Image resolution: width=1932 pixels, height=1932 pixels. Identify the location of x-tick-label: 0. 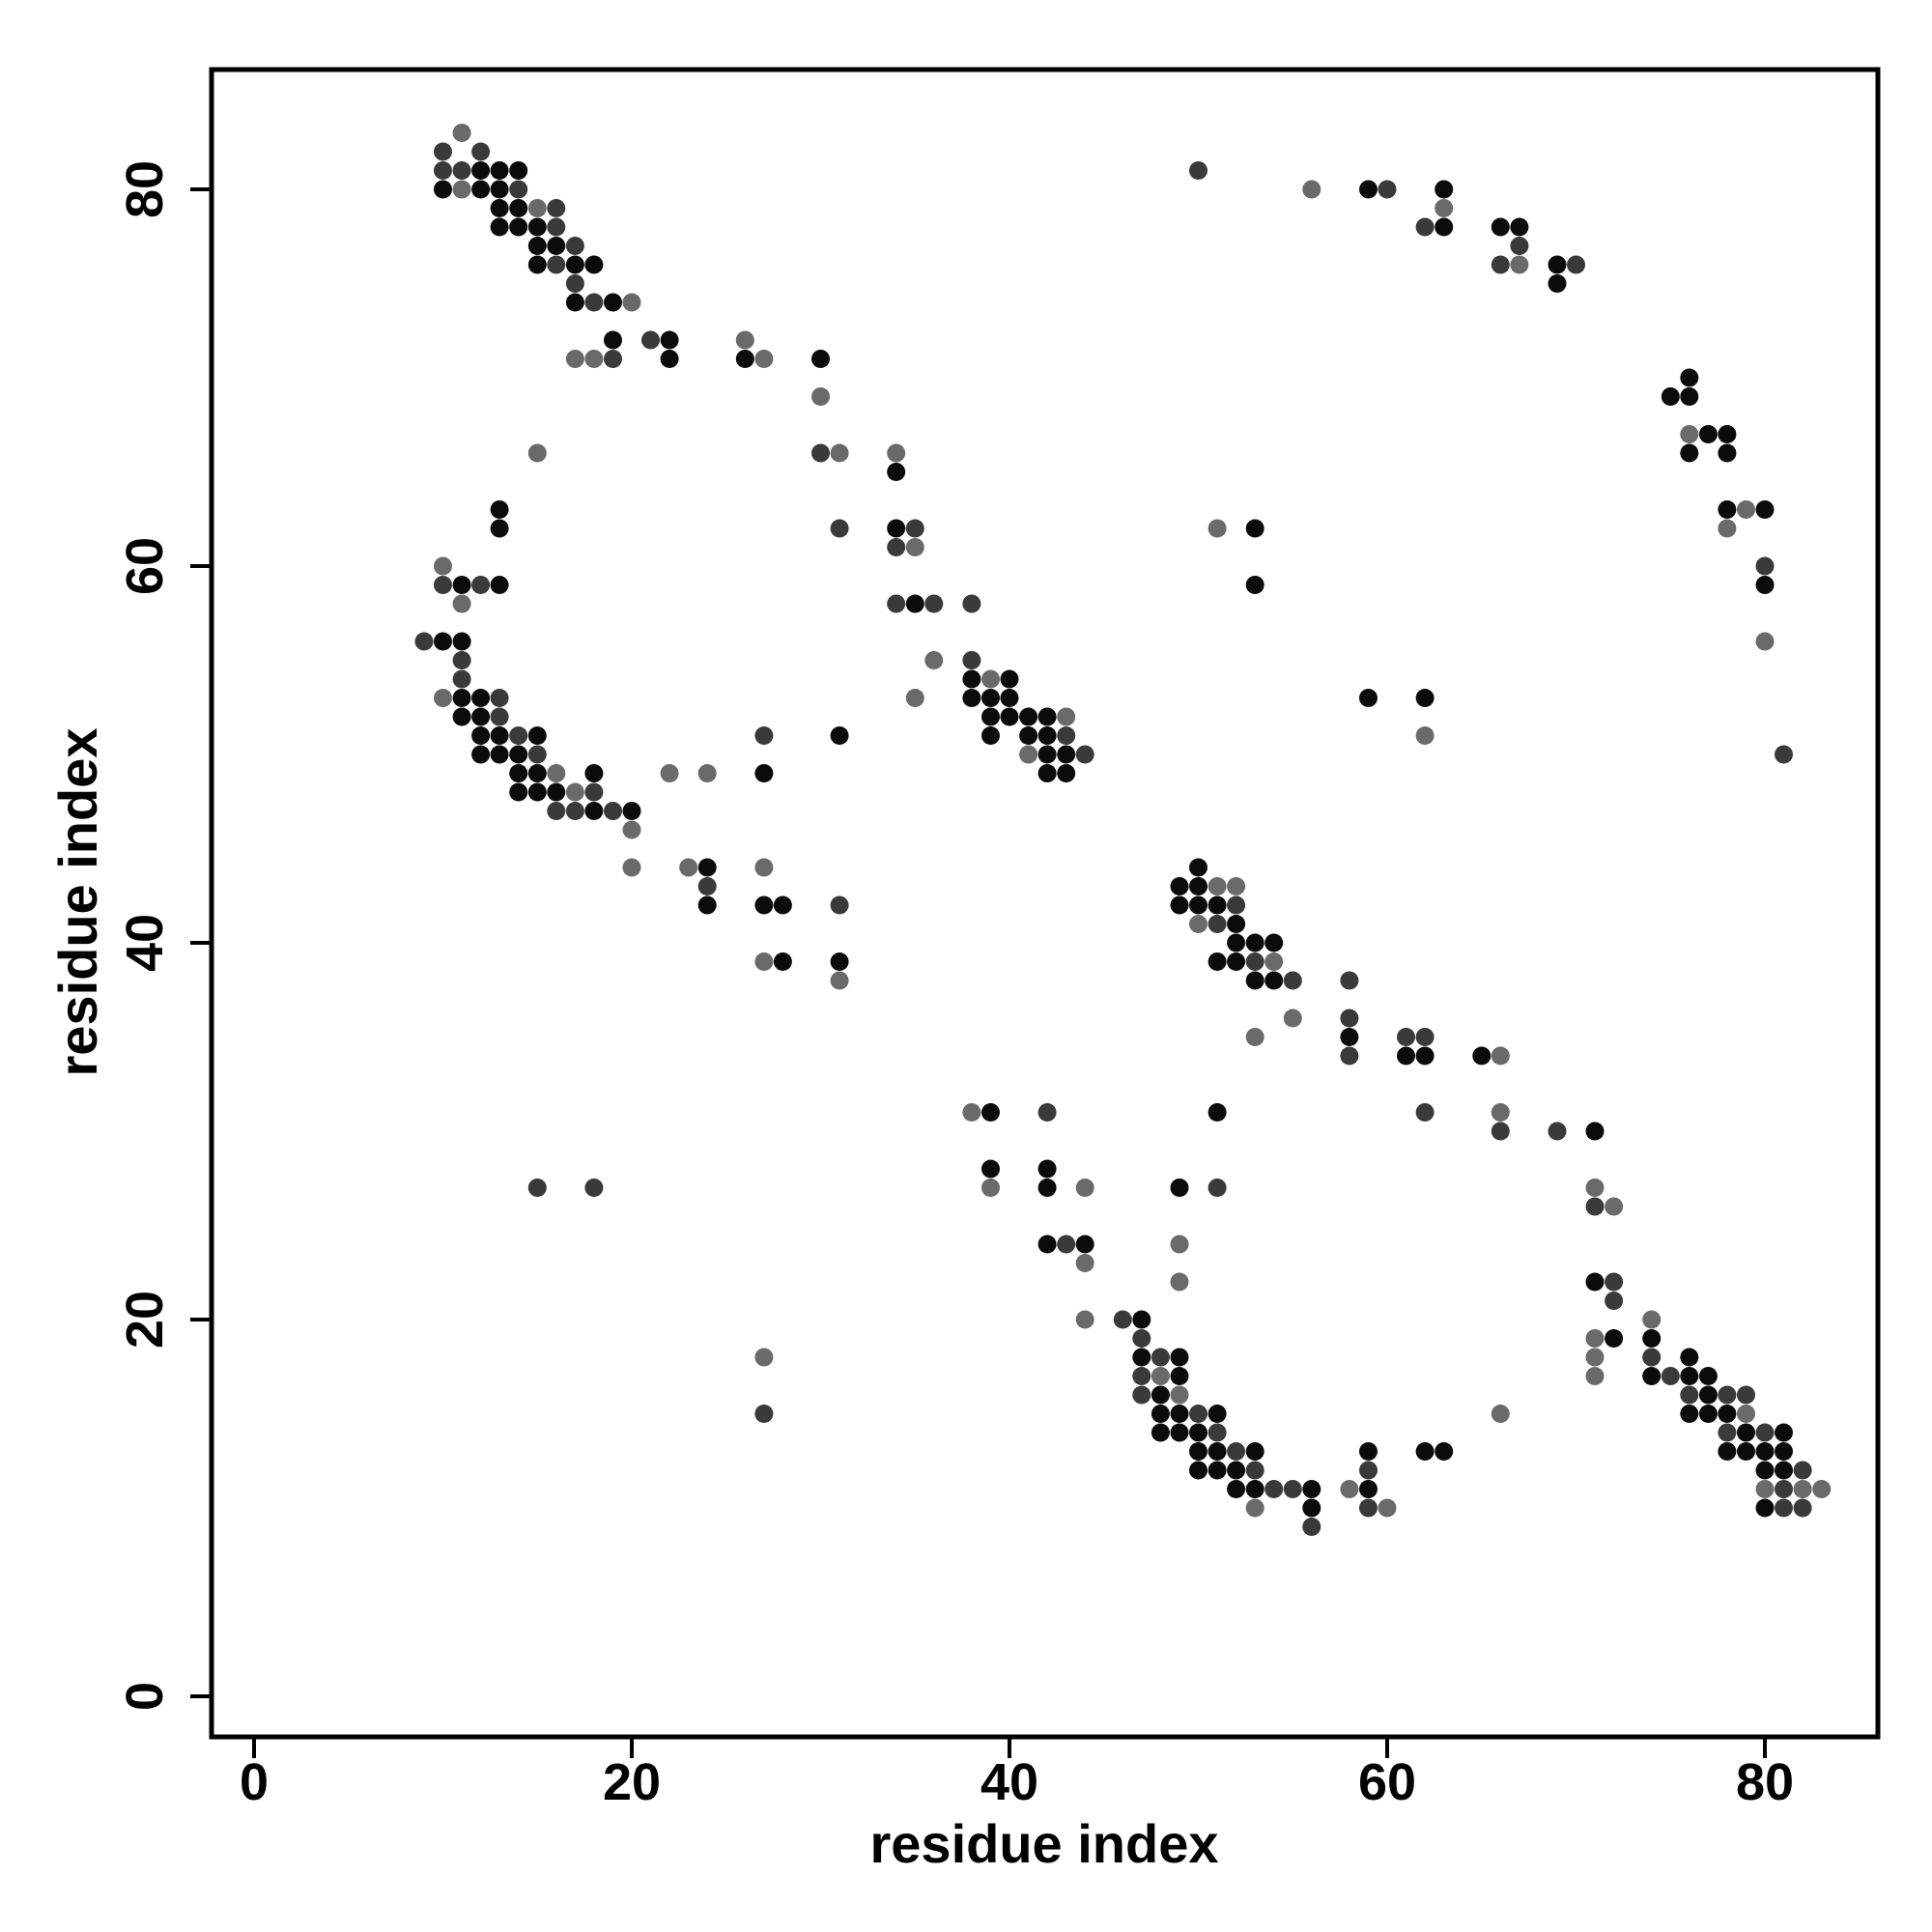
(254, 1782).